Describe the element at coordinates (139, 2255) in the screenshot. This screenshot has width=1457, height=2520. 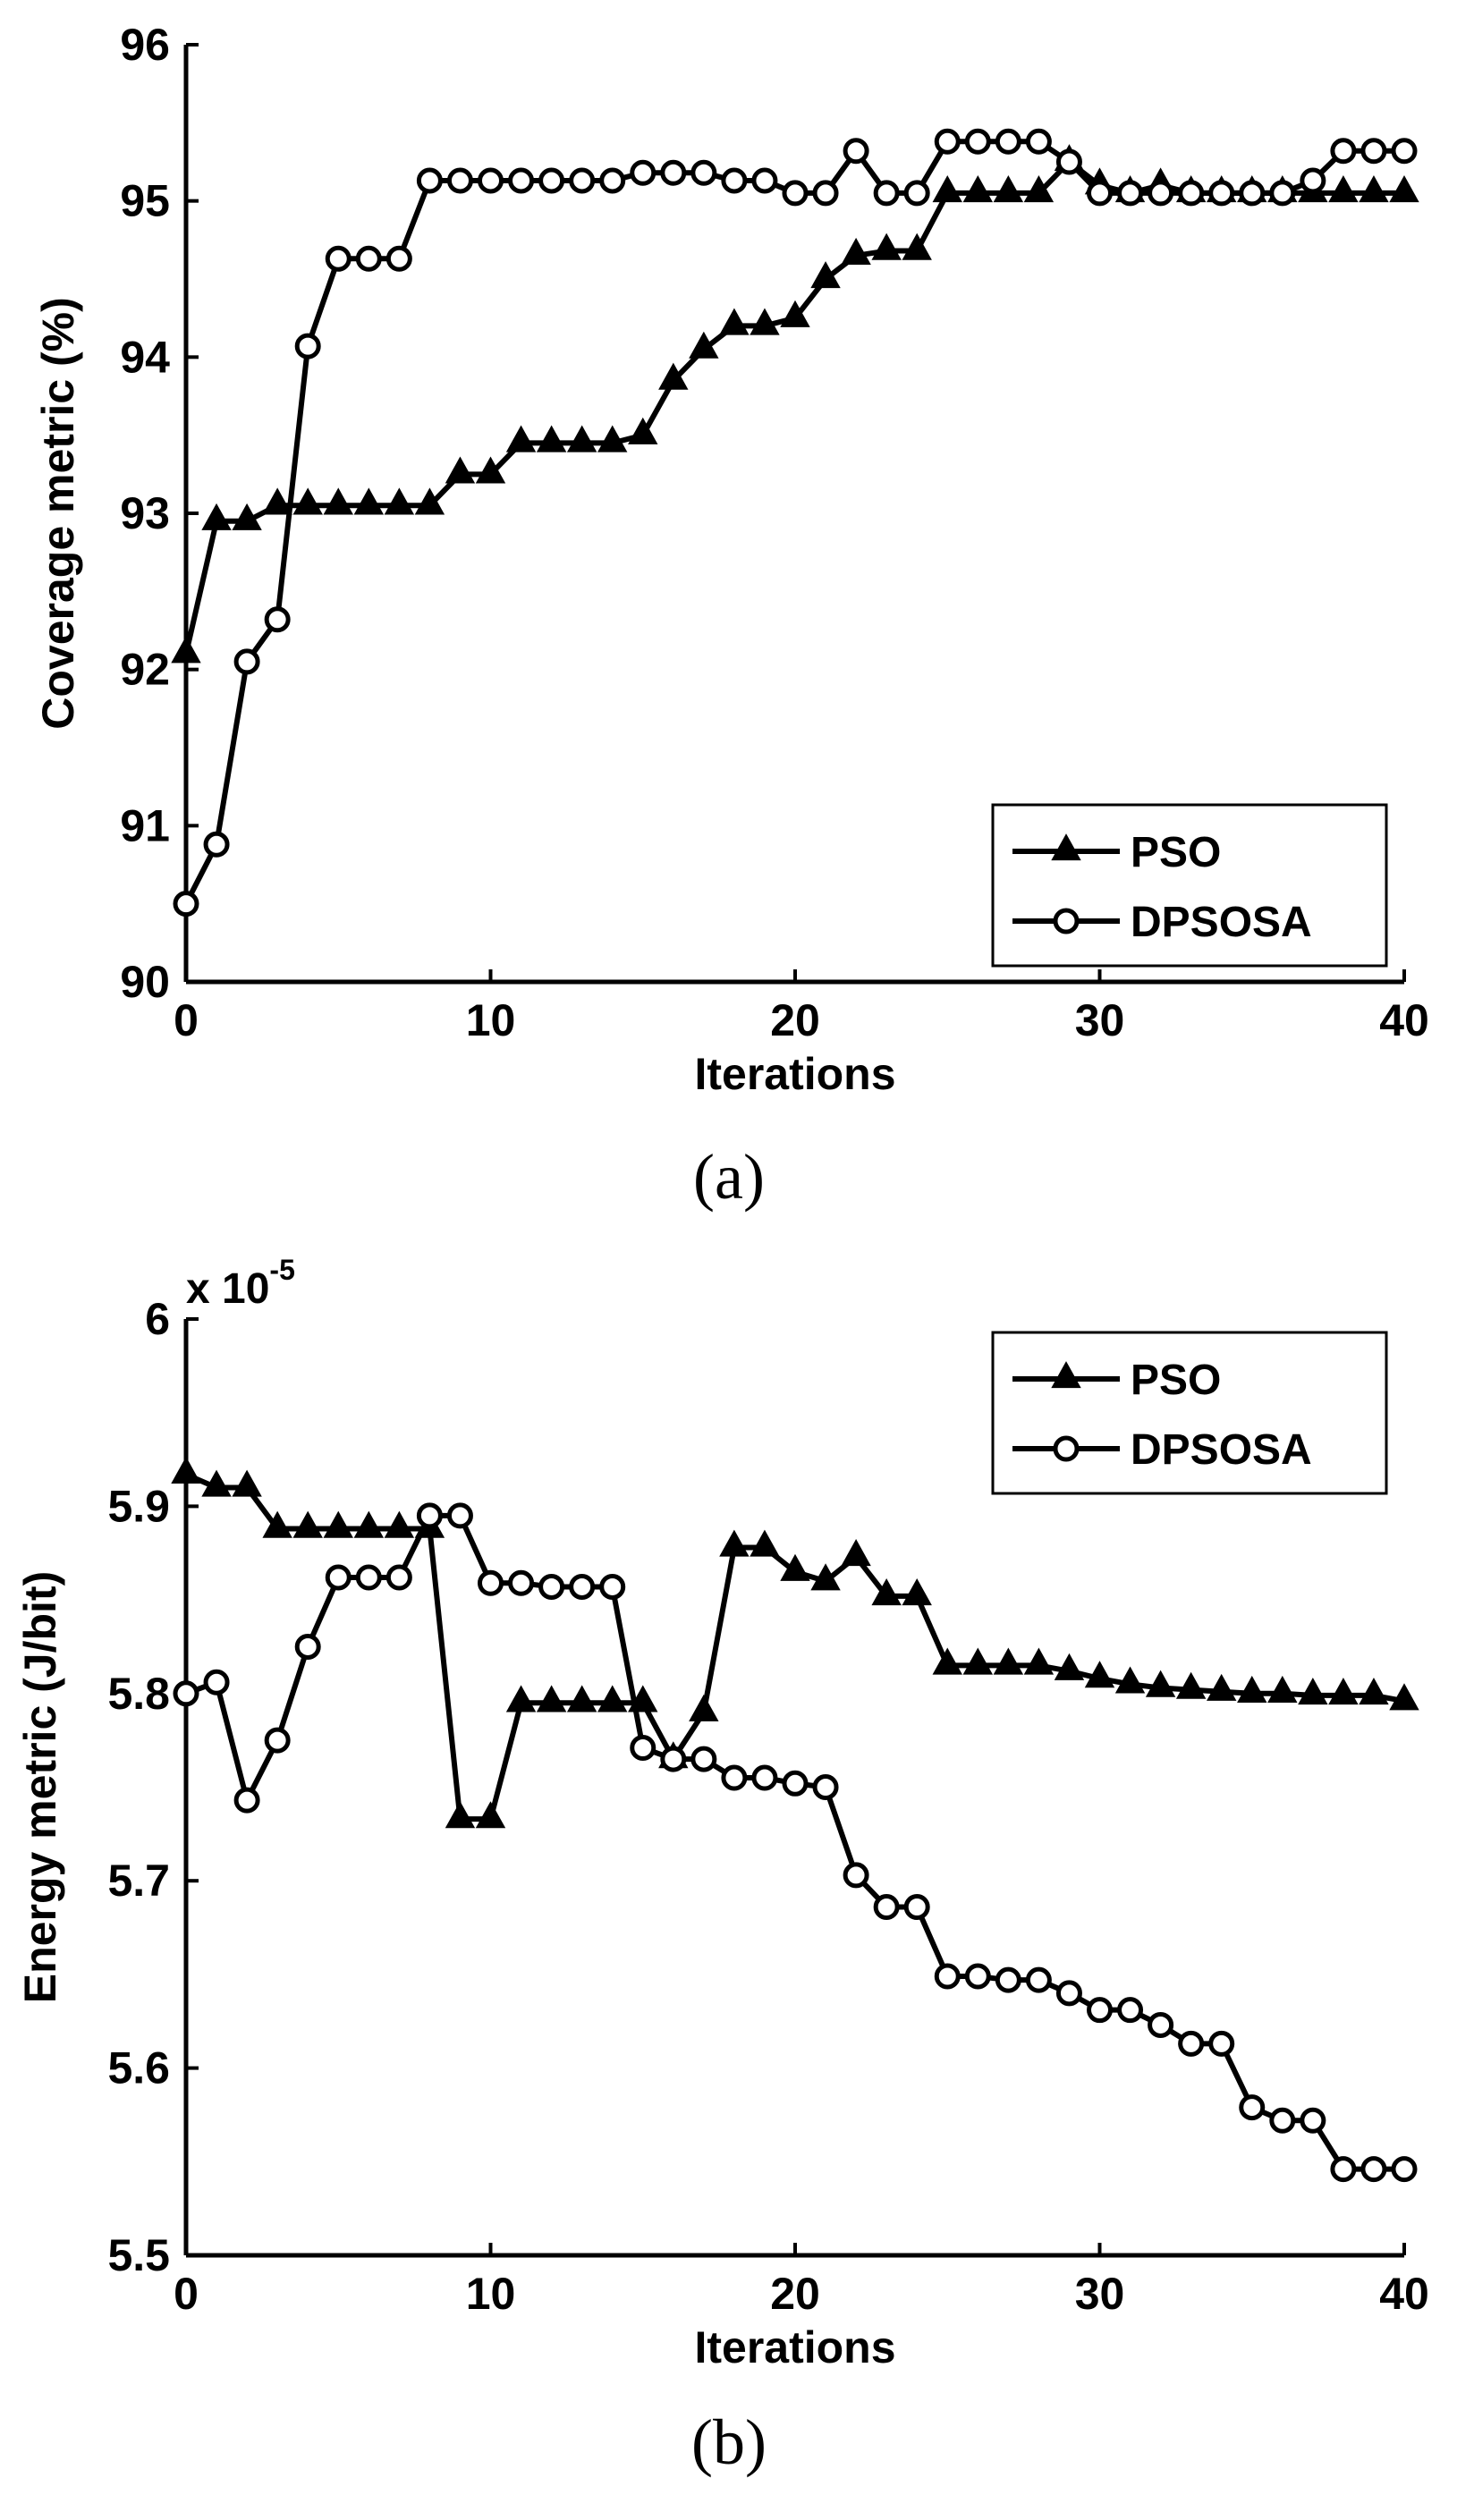
I see `y-tick-label: 5.5` at that location.